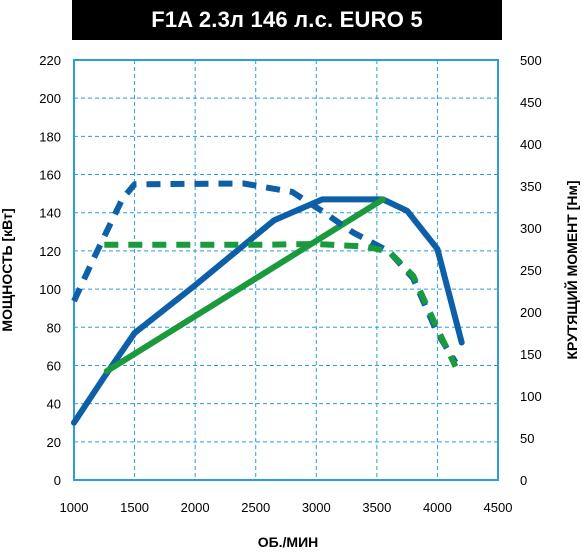  Describe the element at coordinates (531, 312) in the screenshot. I see `y-right-tick-label: 200` at that location.